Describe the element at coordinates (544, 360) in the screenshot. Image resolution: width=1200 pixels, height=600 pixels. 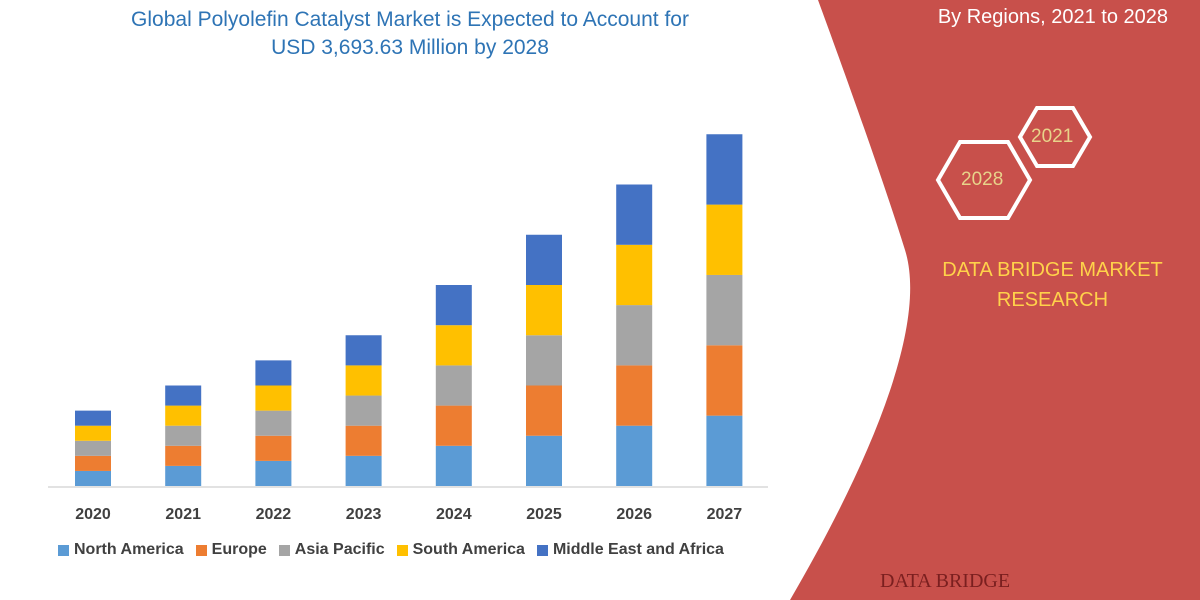
I see `bar-asia-pacific-2025` at that location.